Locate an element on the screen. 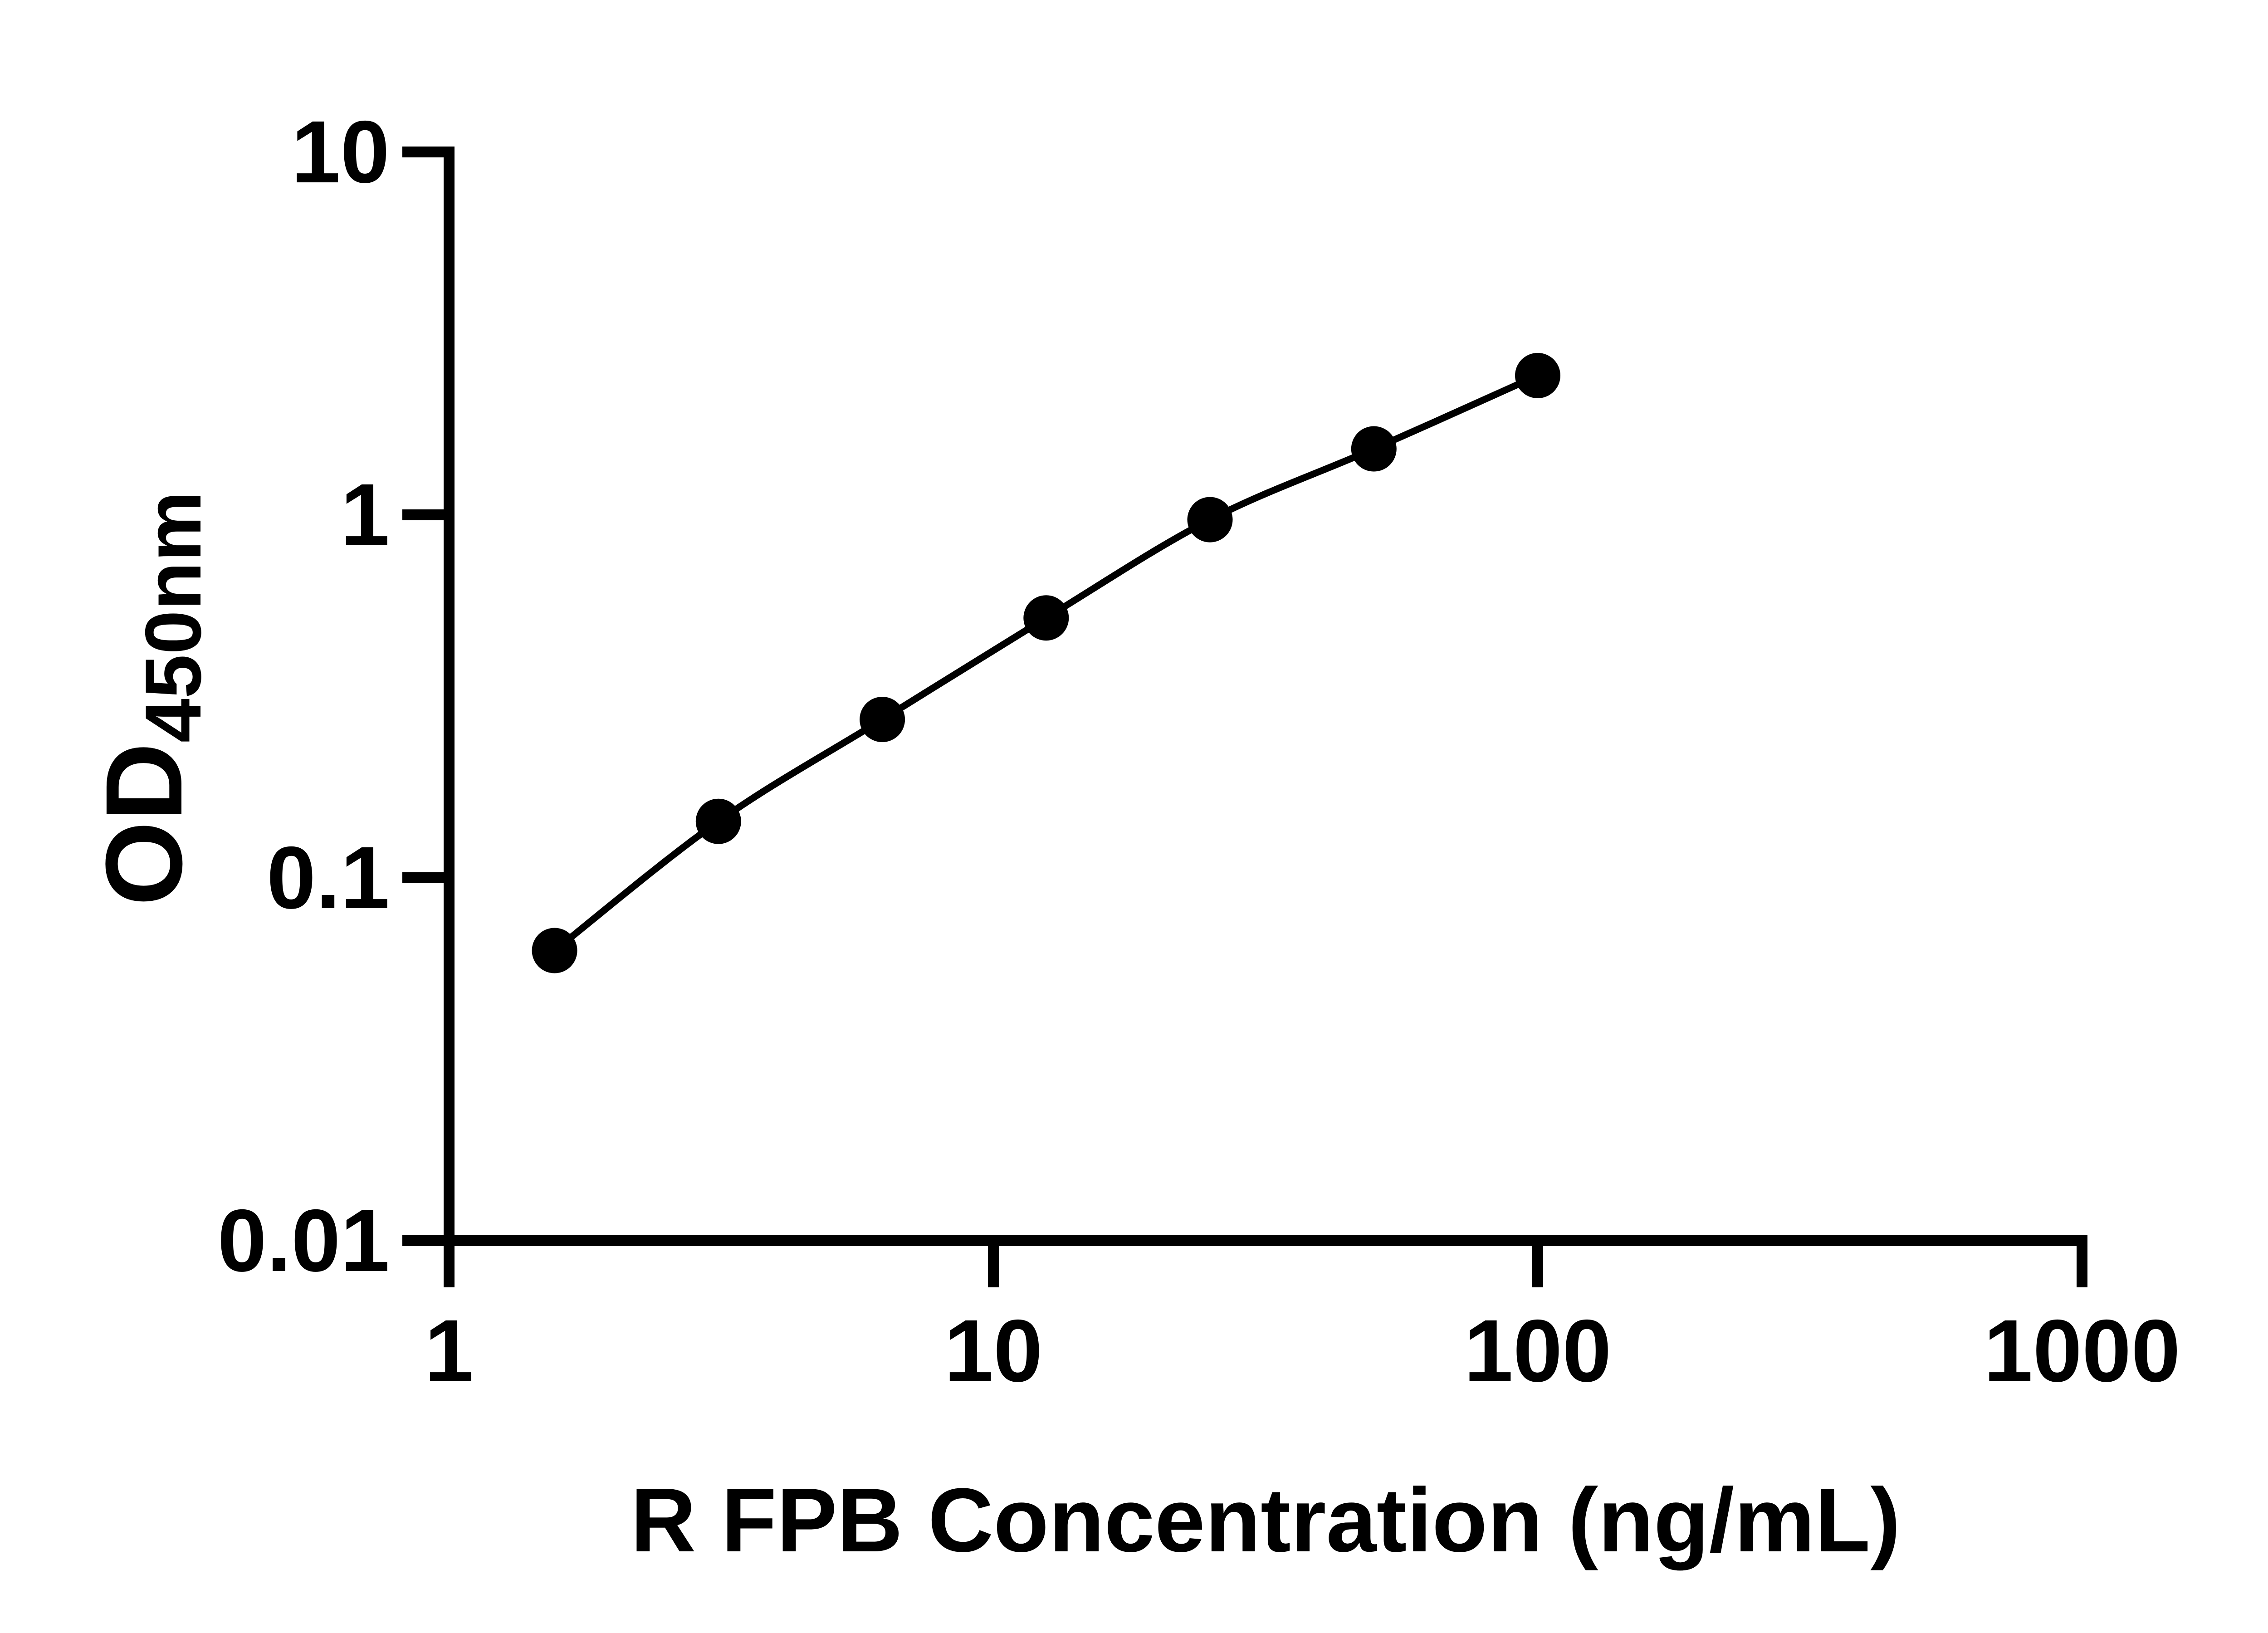  y-axis-title: OD450nm is located at coordinates (150, 698).